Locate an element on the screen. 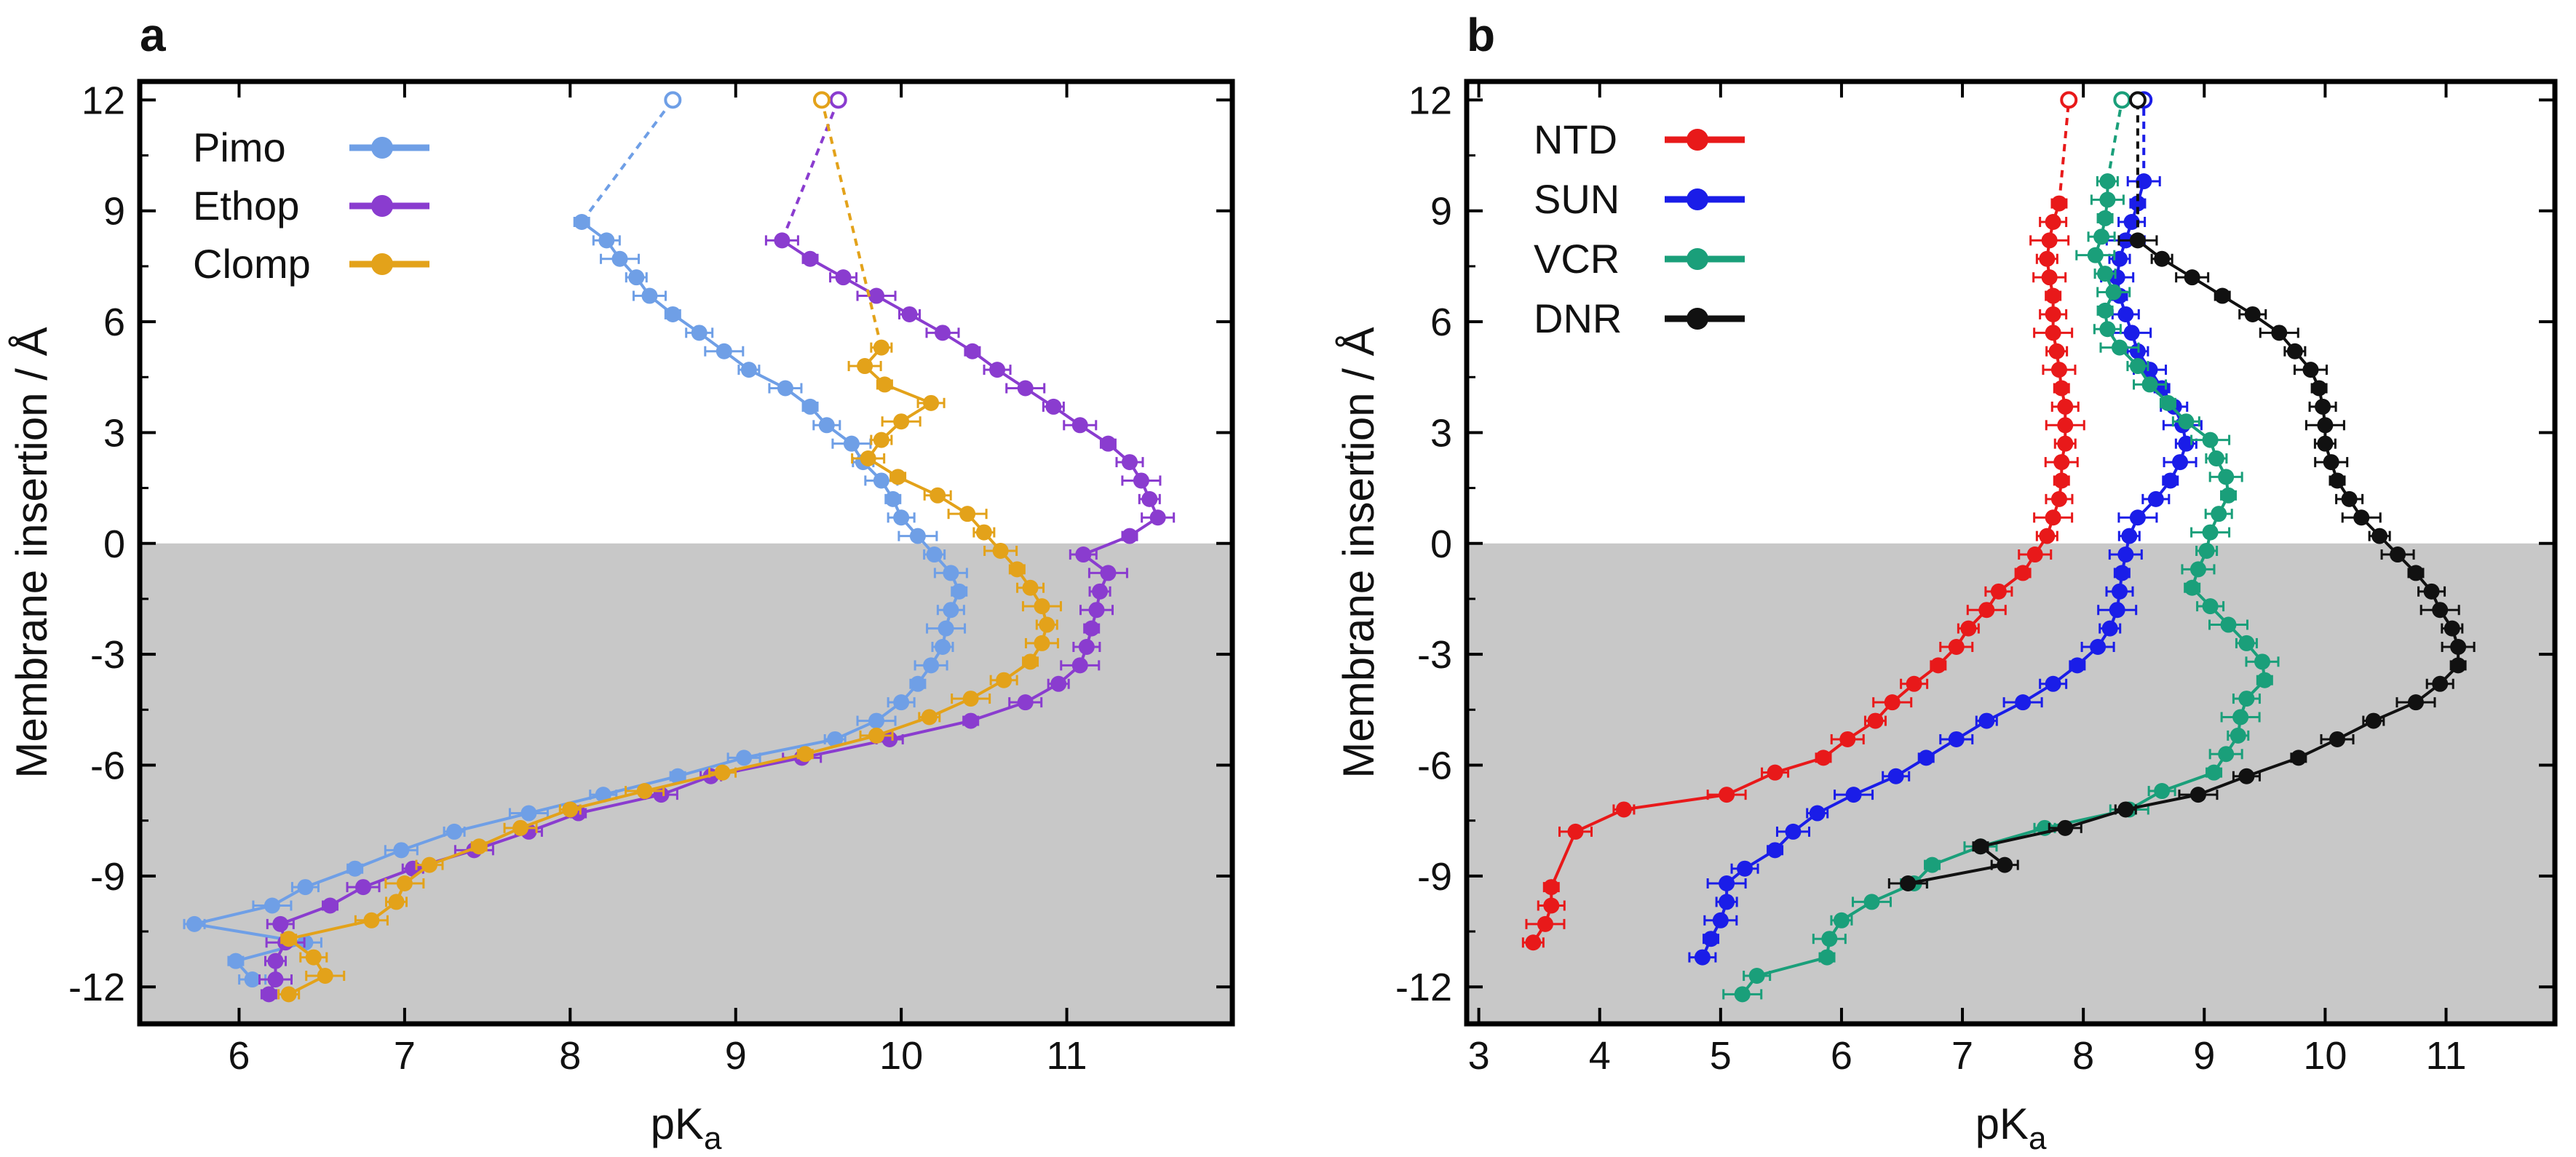  x-tick-label: 3 is located at coordinates (1479, 1056).